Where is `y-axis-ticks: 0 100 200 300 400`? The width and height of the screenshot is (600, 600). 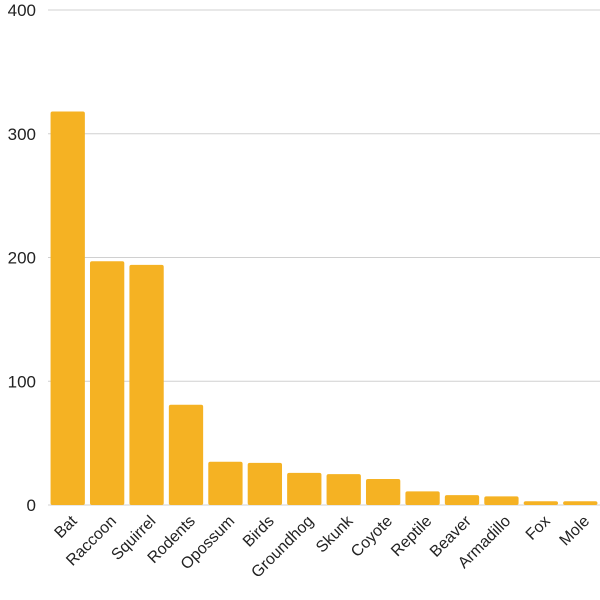 y-axis-ticks: 0 100 200 300 400 is located at coordinates (22, 258).